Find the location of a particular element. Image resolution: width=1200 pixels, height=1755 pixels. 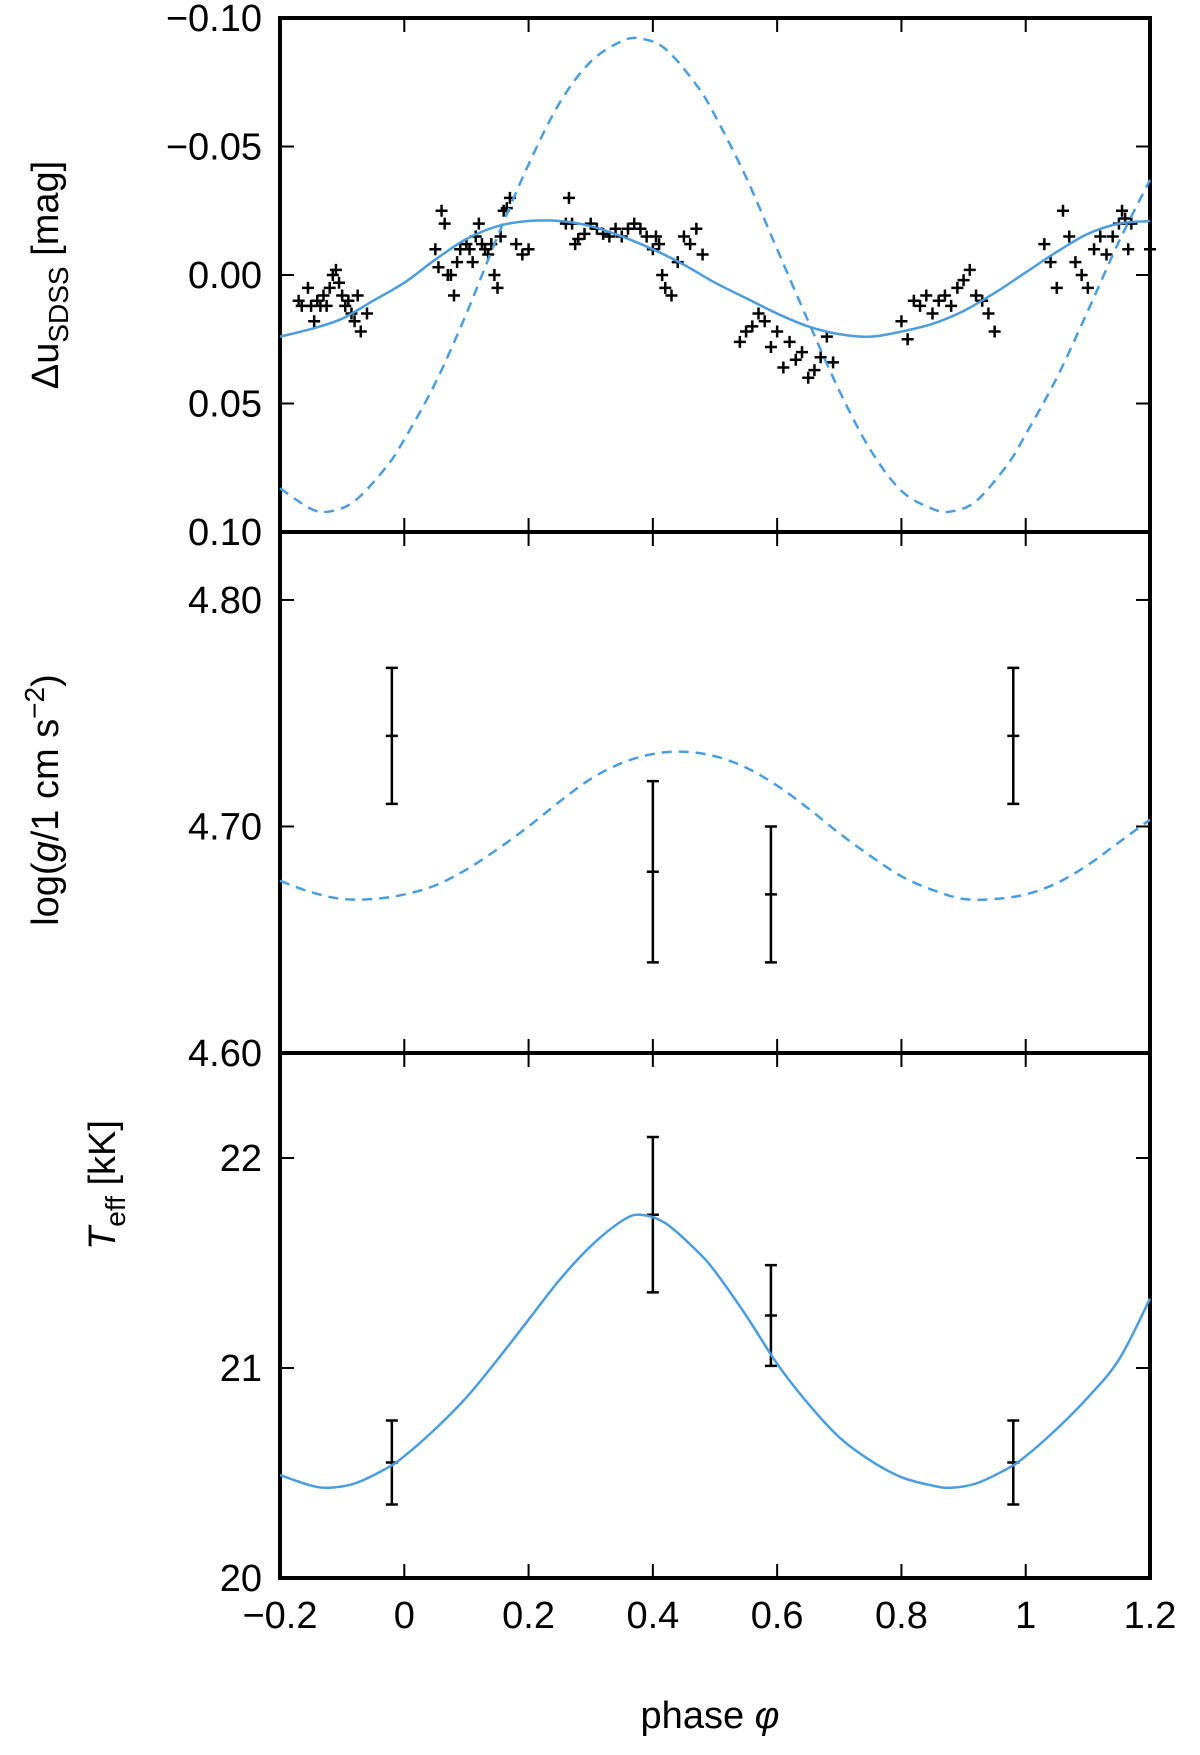

top-ytick-label: −0.05 is located at coordinates (214, 148).